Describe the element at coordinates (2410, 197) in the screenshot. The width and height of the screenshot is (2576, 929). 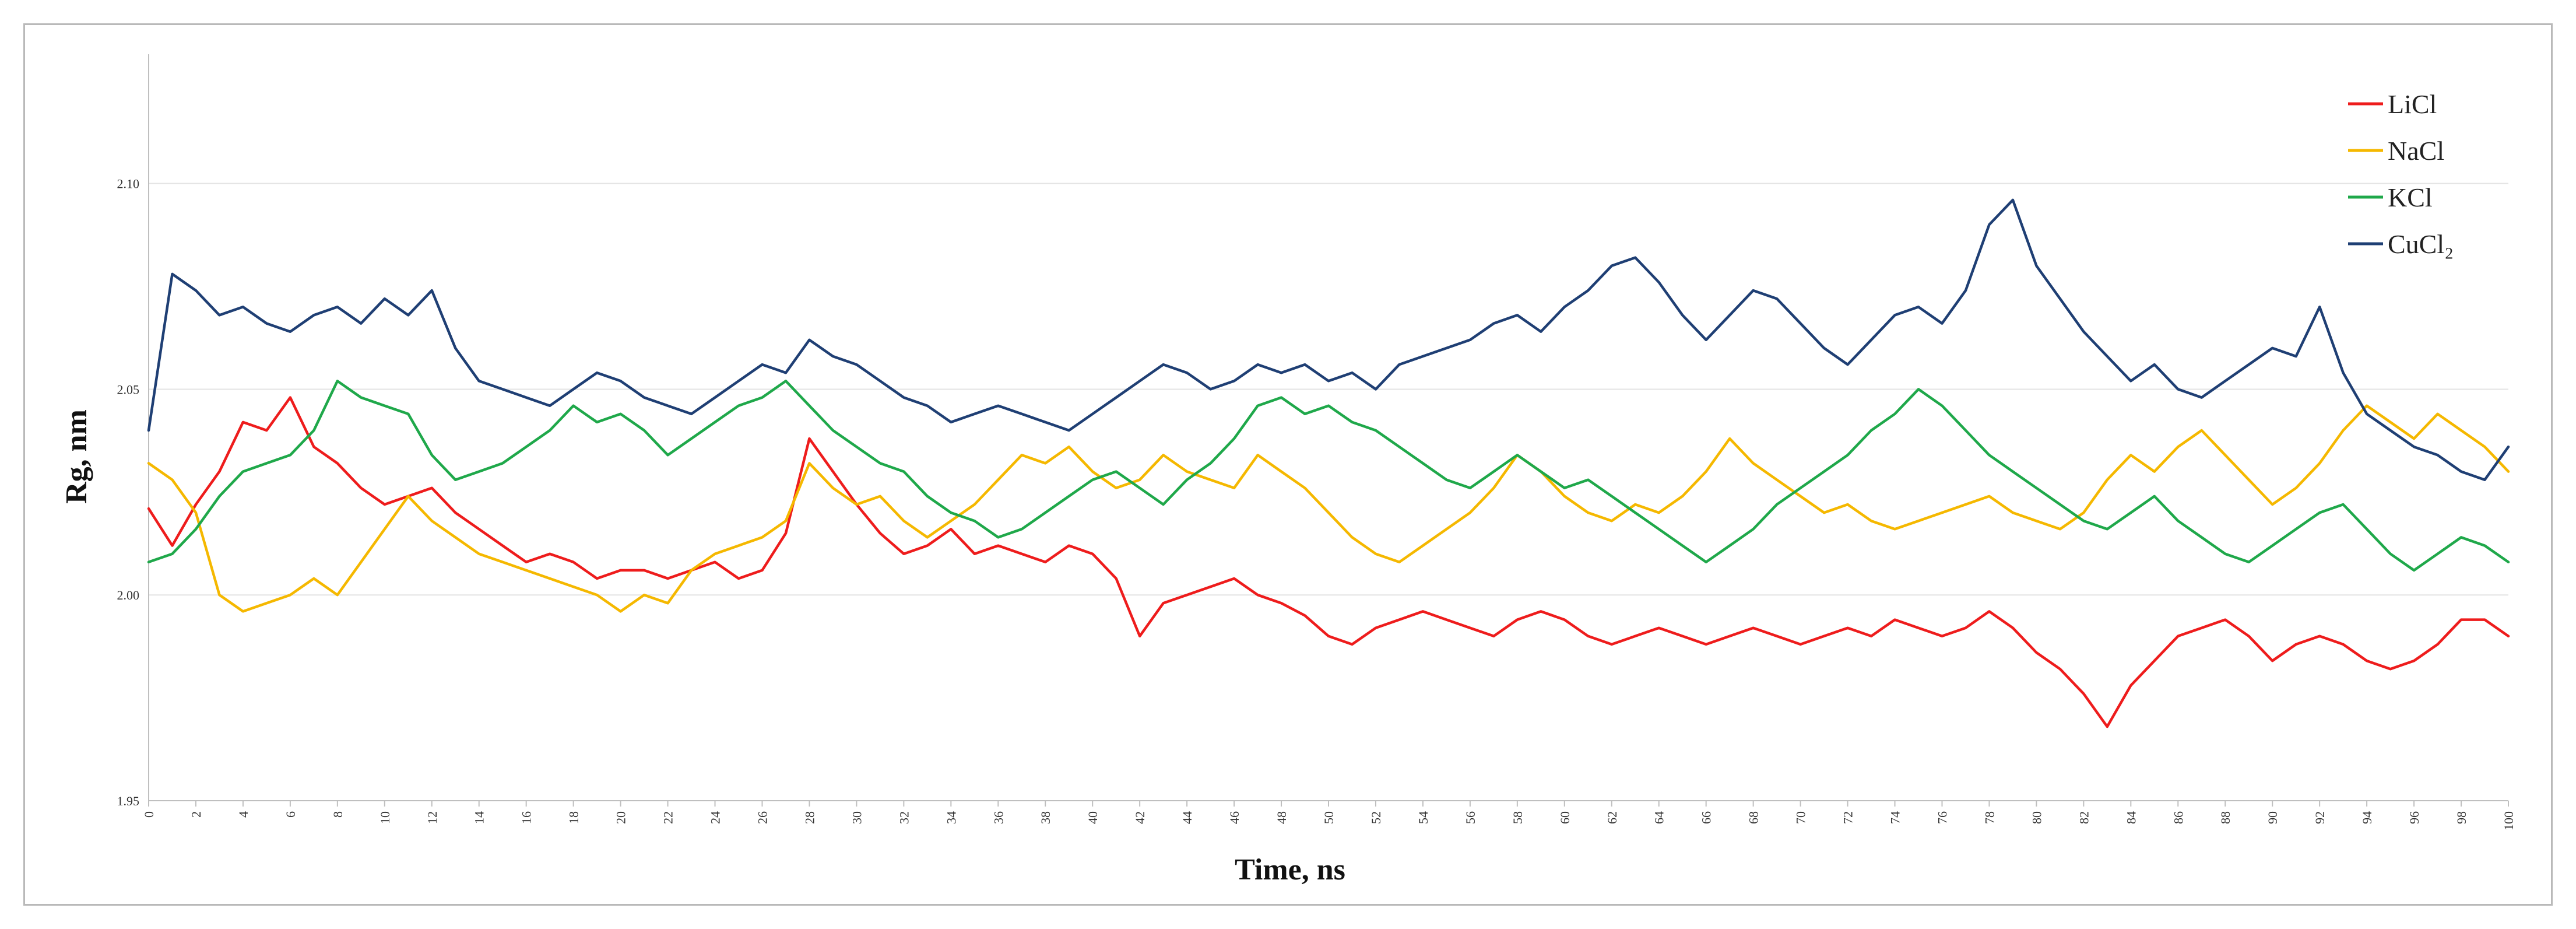
I see `legend-label: KCl` at that location.